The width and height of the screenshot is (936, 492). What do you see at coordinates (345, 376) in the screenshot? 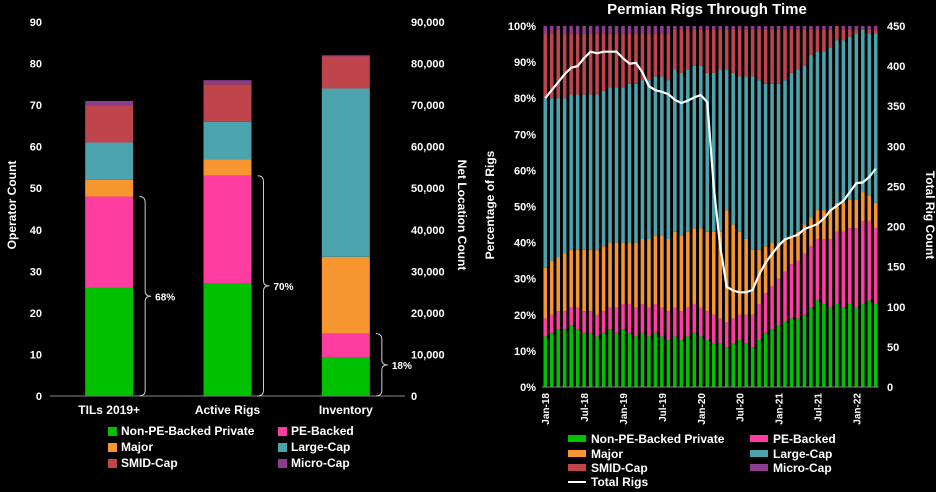
I see `left-bar-segment-non_pe` at bounding box center [345, 376].